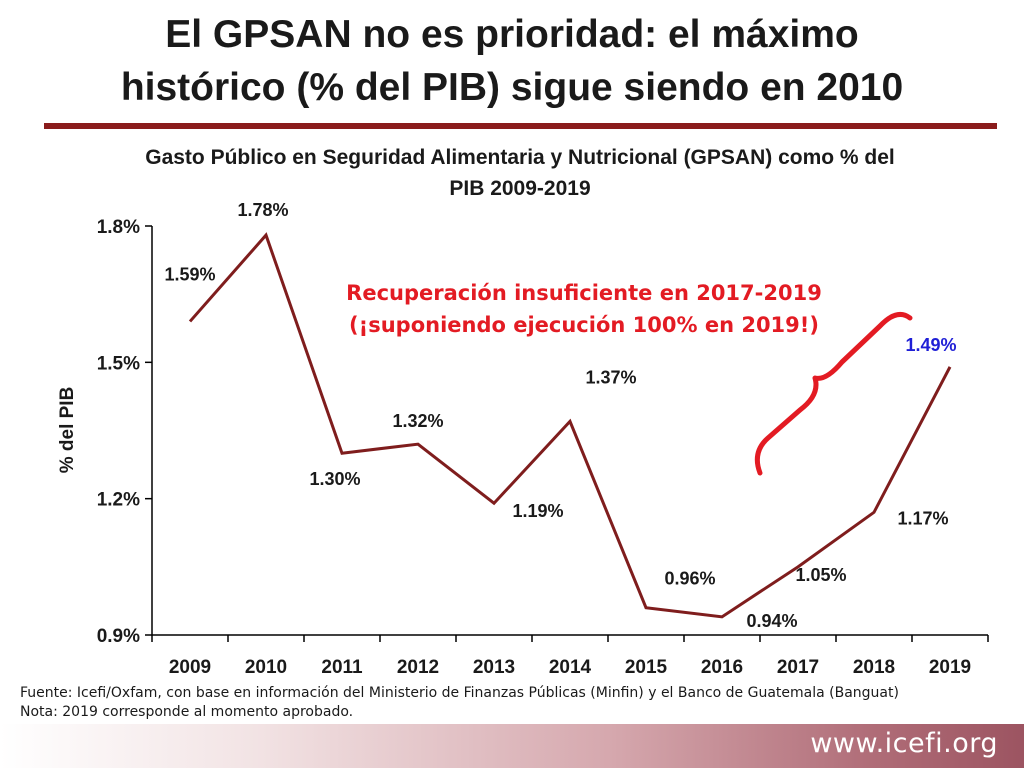 The image size is (1024, 768). What do you see at coordinates (950, 667) in the screenshot?
I see `x-tick-label: 2019` at bounding box center [950, 667].